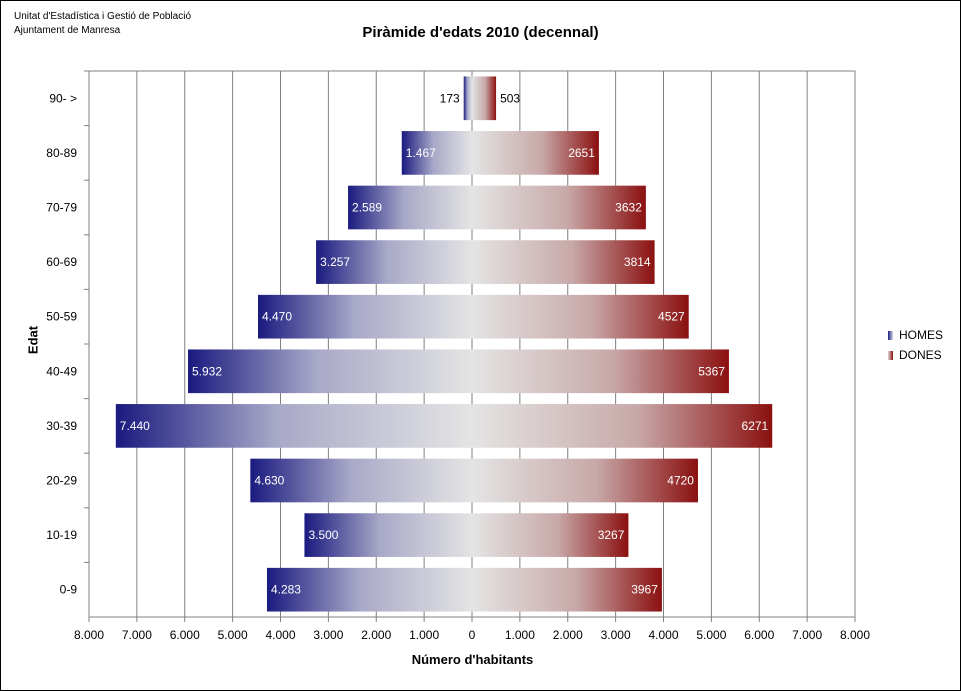 This screenshot has height=691, width=961. Describe the element at coordinates (472, 659) in the screenshot. I see `x-axis-label: Número d'habitants` at that location.